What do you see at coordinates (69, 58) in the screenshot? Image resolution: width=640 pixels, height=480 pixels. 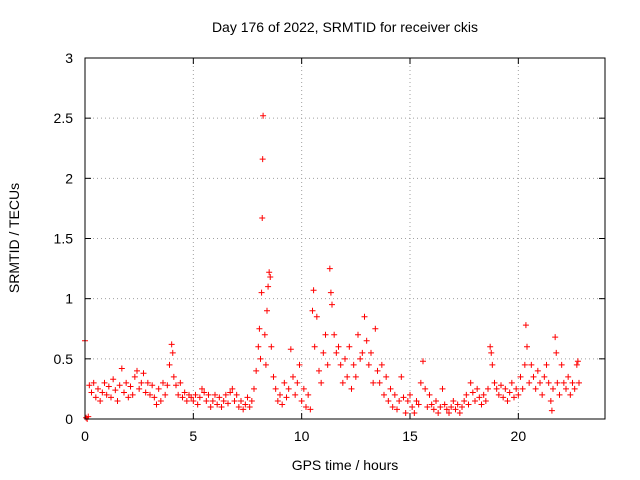 I see `y-tick-label: 3` at bounding box center [69, 58].